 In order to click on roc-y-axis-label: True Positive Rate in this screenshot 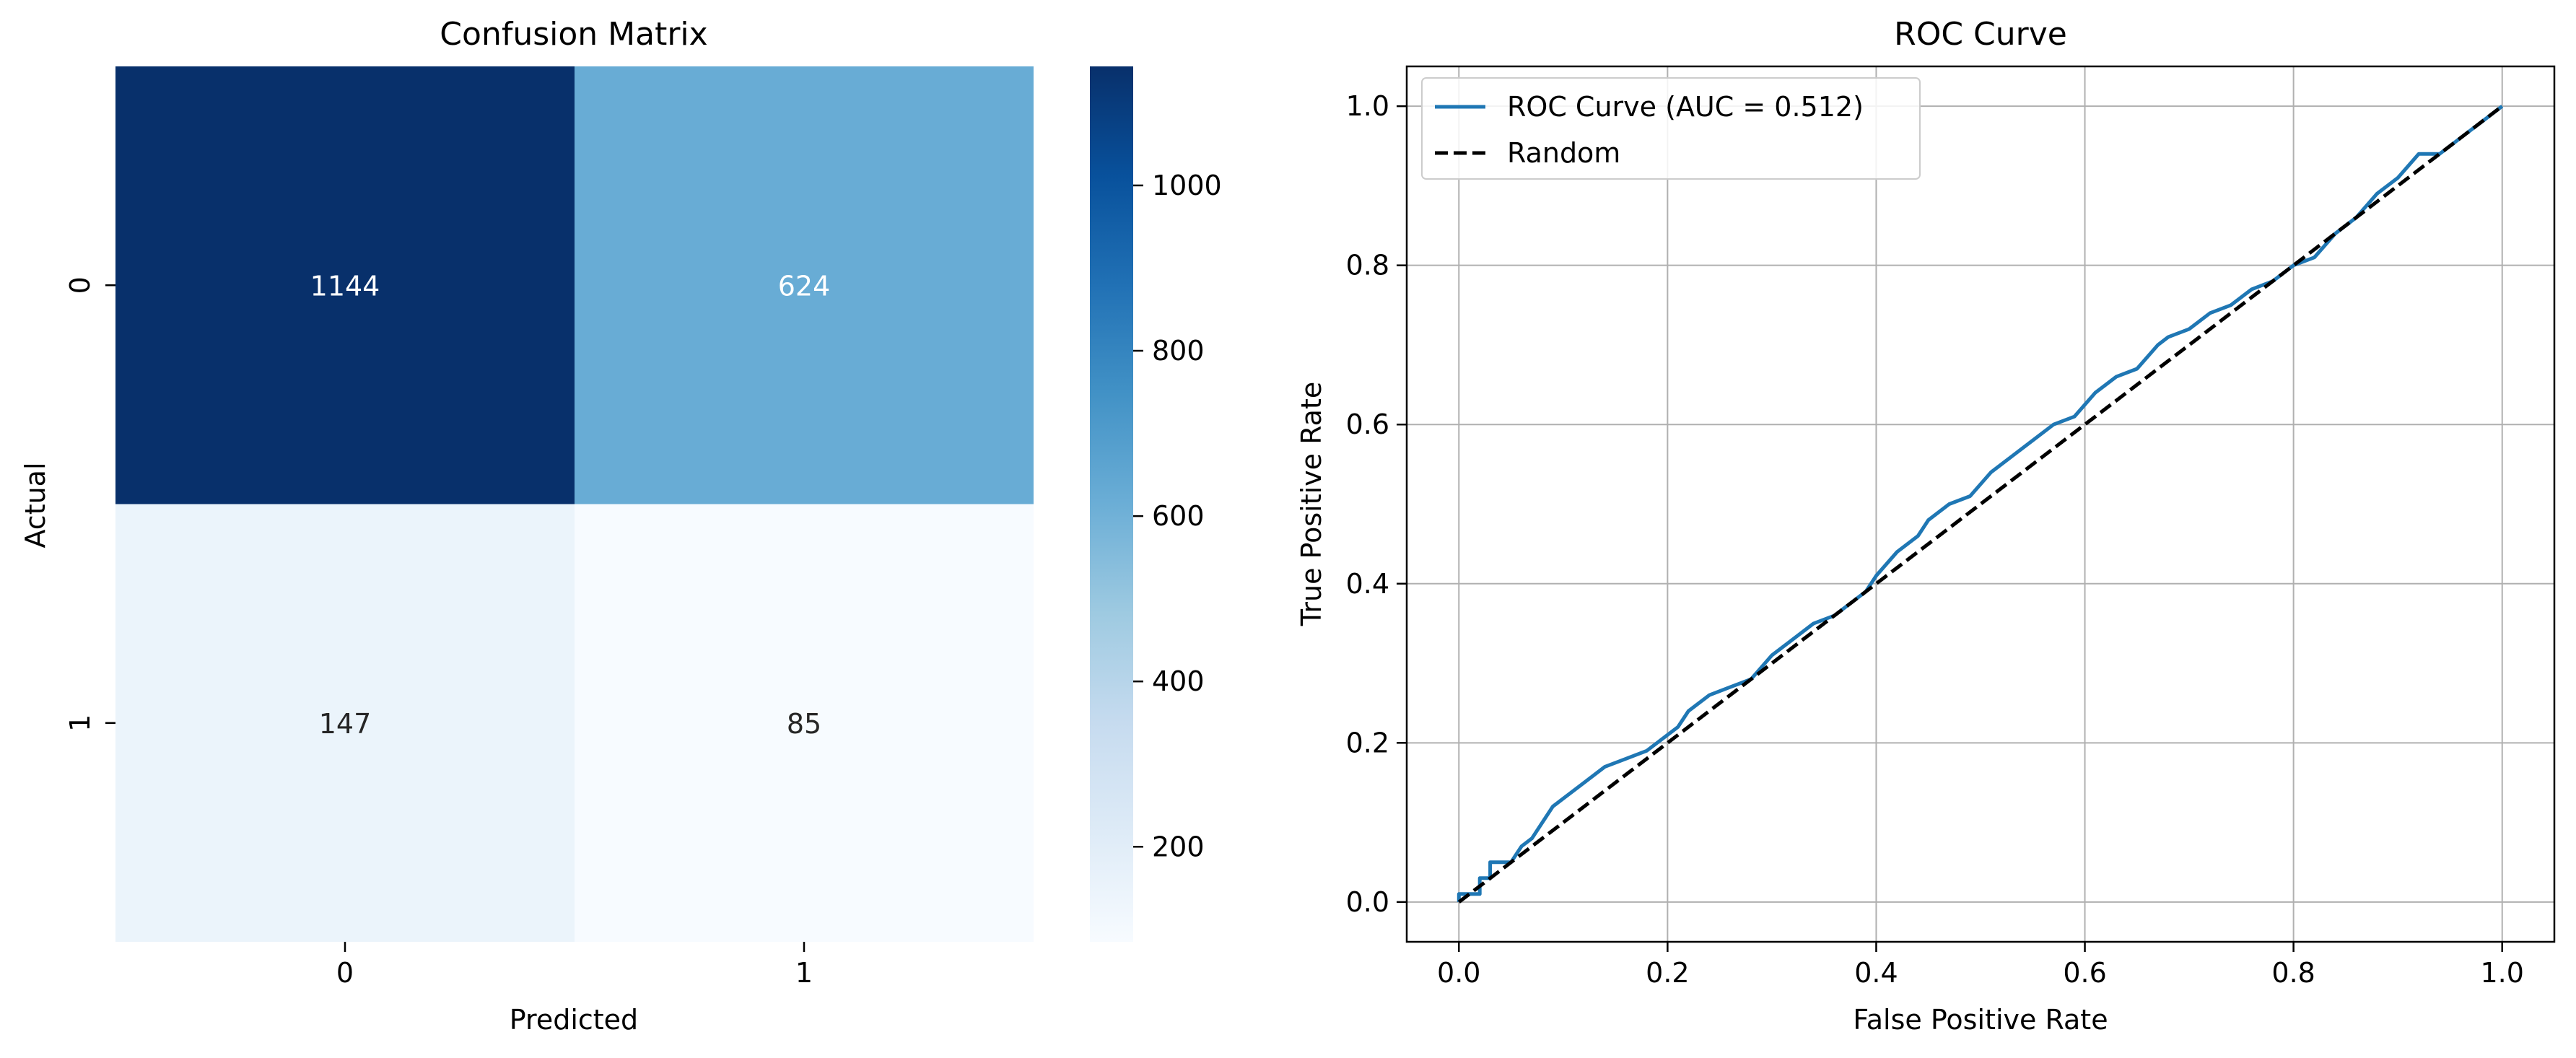, I will do `click(1311, 504)`.